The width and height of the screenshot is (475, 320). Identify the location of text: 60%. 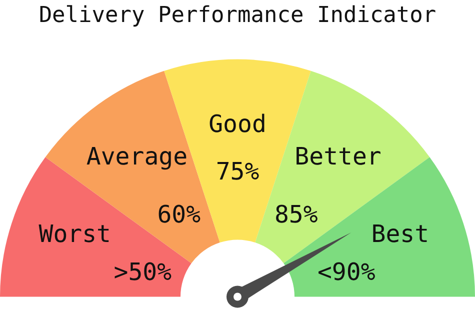
(179, 214).